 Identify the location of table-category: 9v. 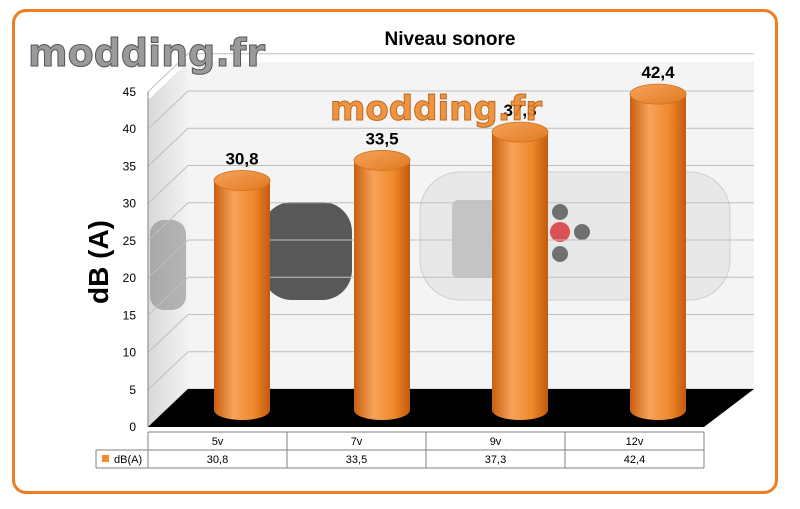
(496, 442).